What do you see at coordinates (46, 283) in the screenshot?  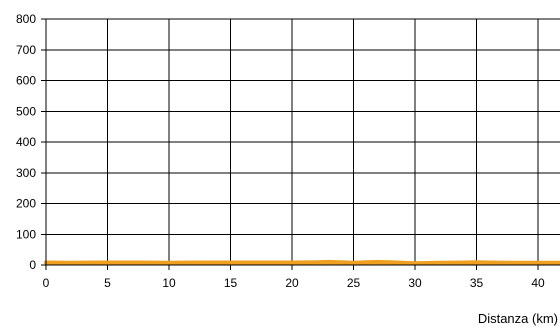 I see `x-tick-label: 0` at bounding box center [46, 283].